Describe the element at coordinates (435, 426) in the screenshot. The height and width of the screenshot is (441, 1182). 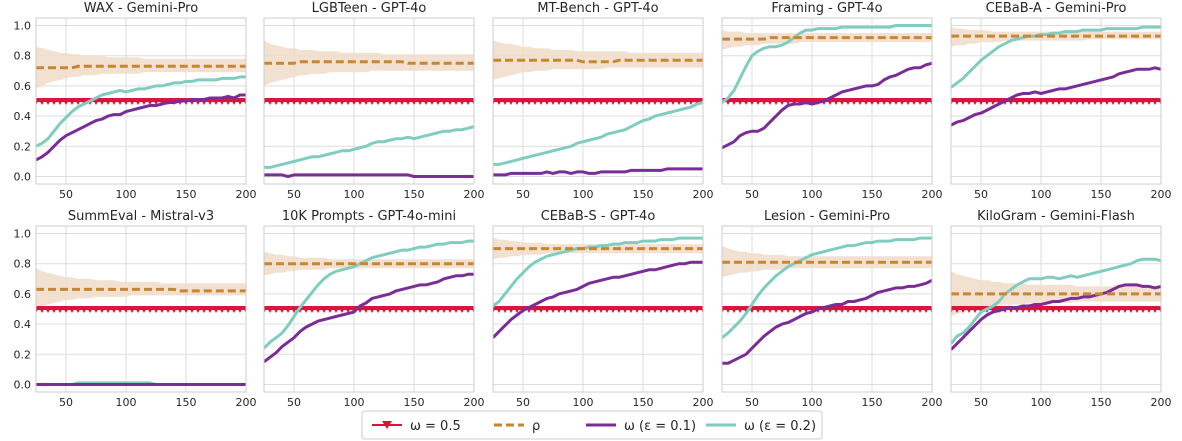
I see `legend-label: ω = 0.5` at that location.